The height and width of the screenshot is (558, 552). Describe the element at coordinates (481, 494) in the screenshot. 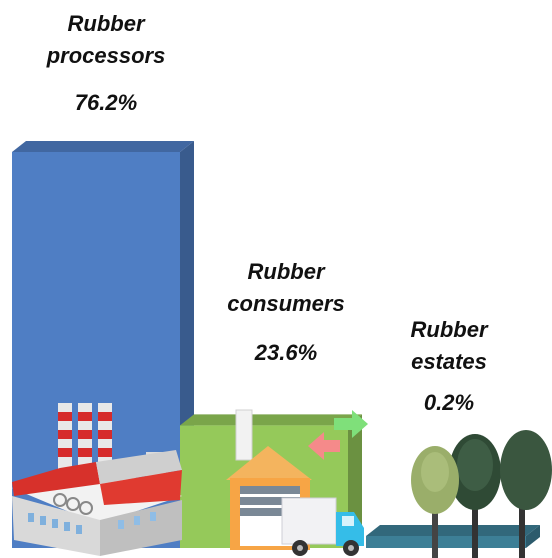

I see `trees-icon` at that location.